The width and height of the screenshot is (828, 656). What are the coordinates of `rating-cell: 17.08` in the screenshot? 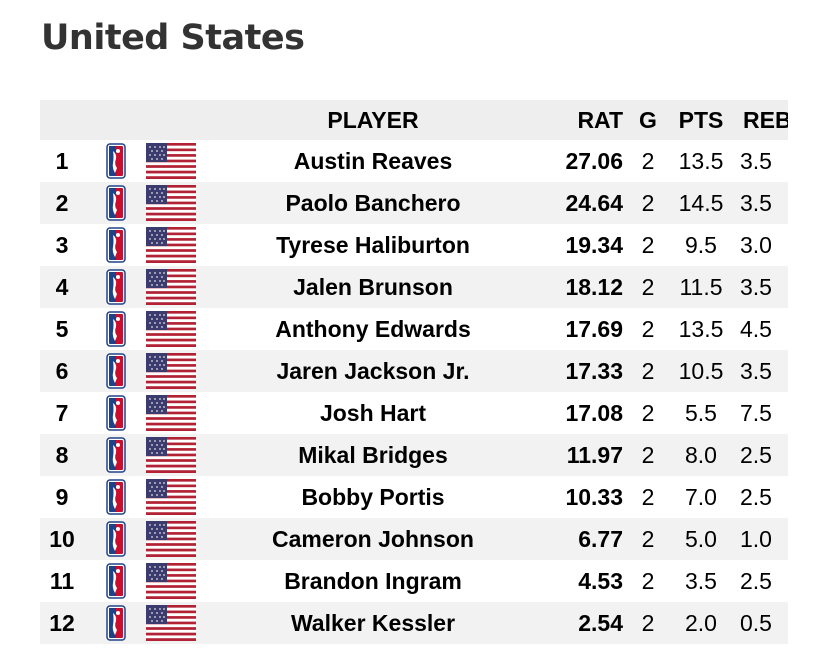 It's located at (594, 412).